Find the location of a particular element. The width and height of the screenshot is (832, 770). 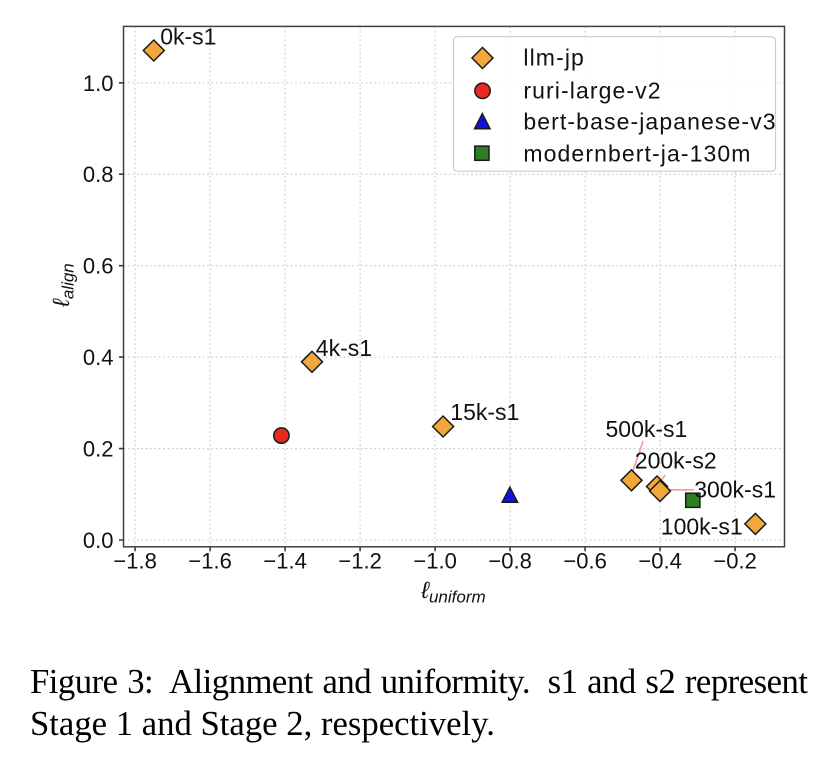

svg-text: −1.4 is located at coordinates (284, 561).